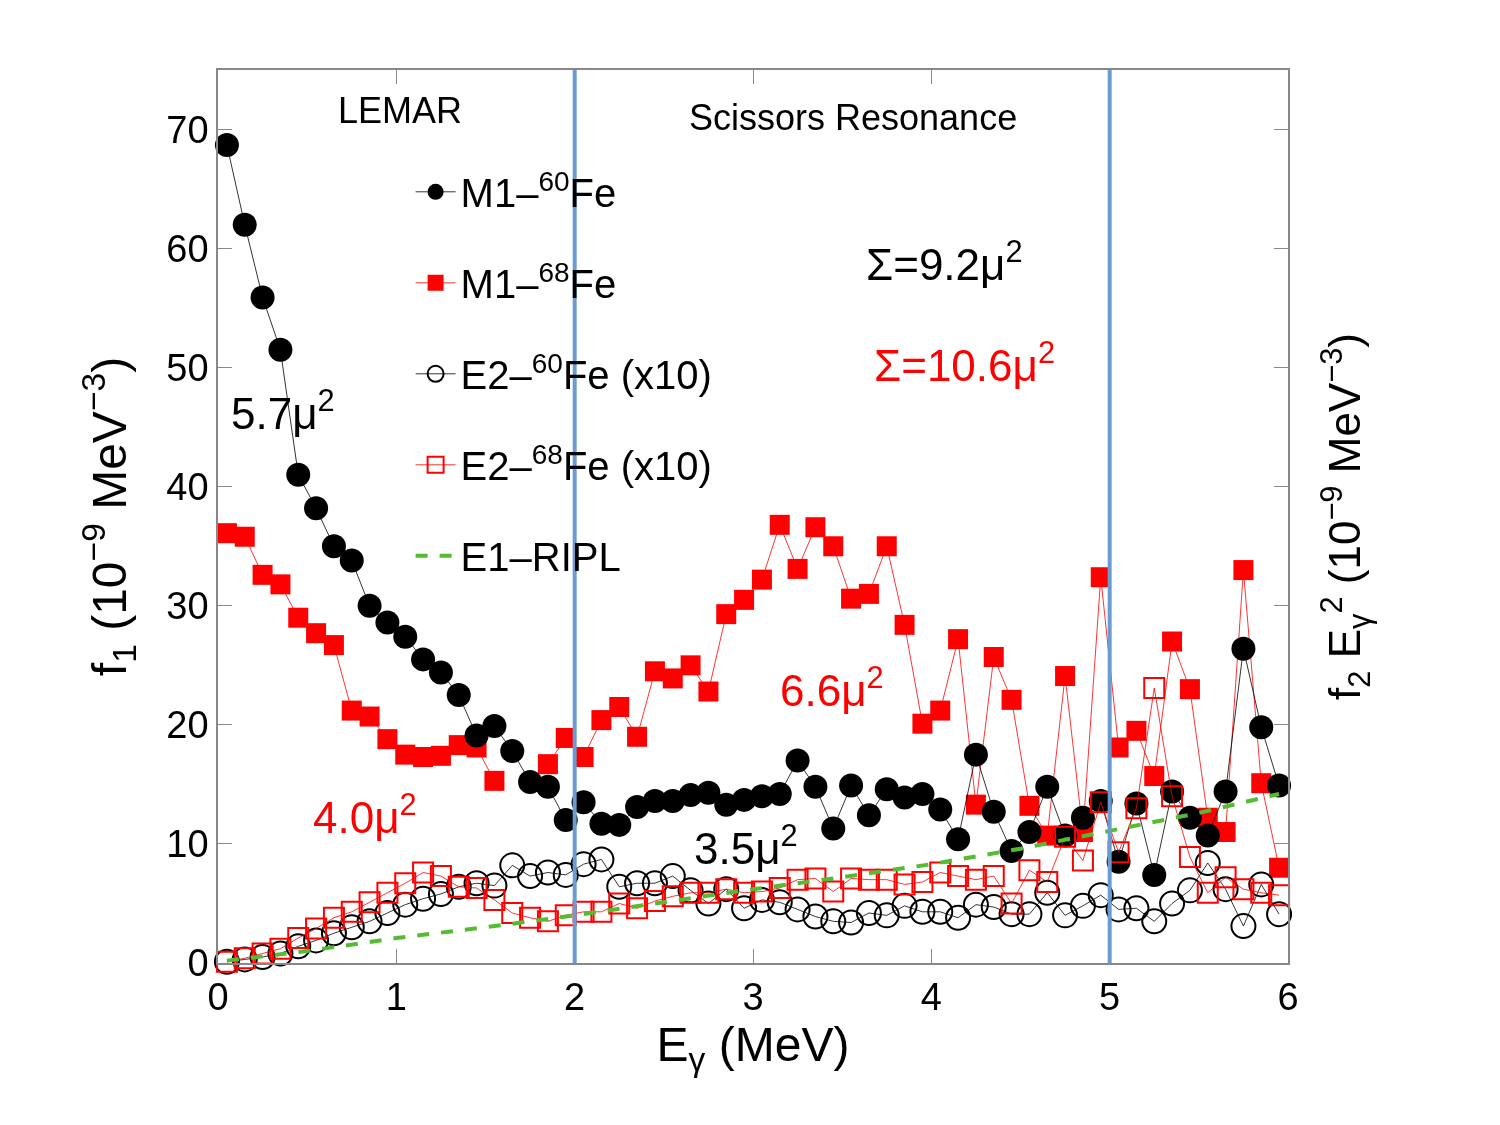  Describe the element at coordinates (753, 997) in the screenshot. I see `x-tick-label: 3` at that location.